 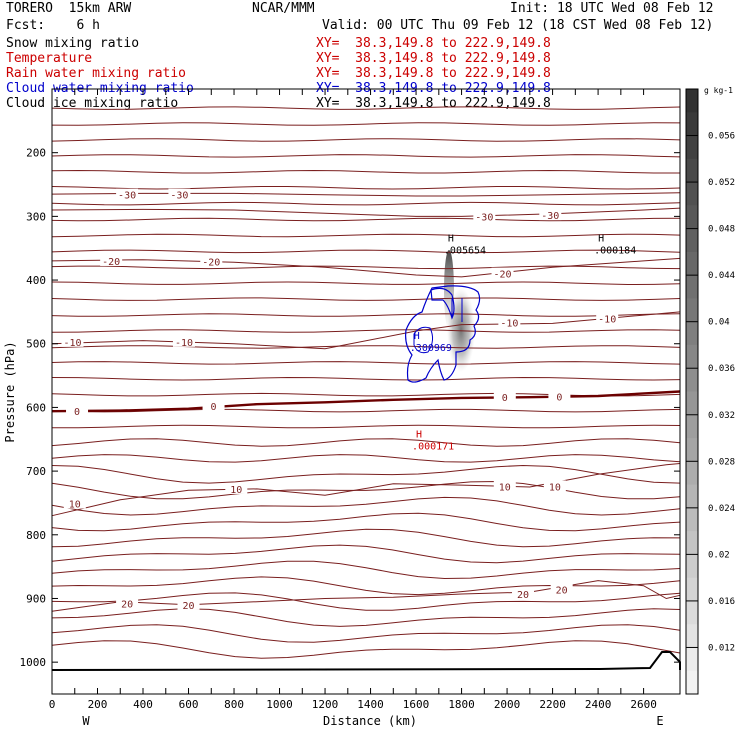 I want to click on x-tick-label: 200, so click(x=98, y=704).